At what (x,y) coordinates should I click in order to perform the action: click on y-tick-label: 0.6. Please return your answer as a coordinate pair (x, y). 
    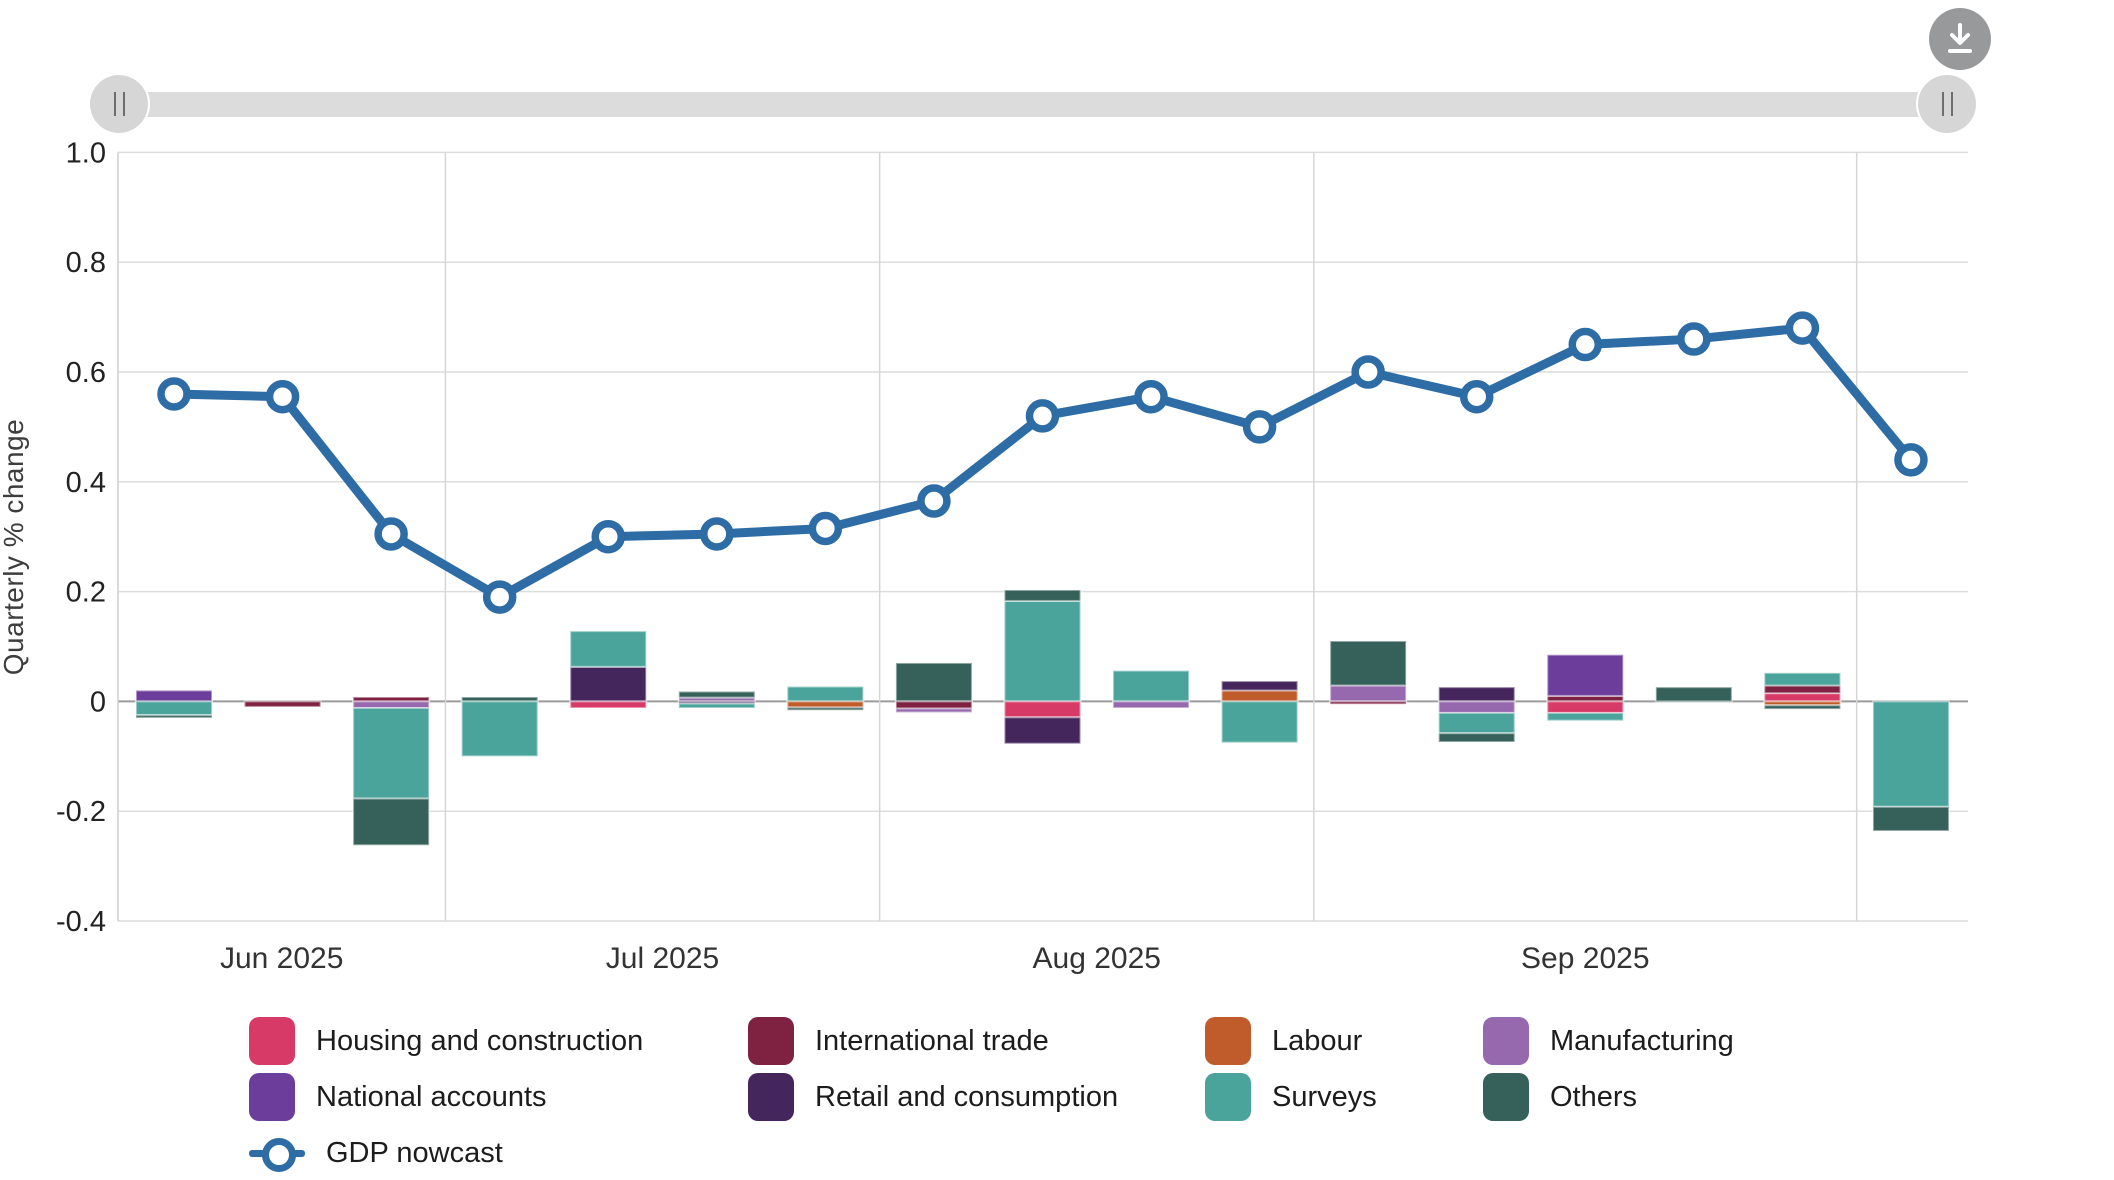
    Looking at the image, I should click on (86, 373).